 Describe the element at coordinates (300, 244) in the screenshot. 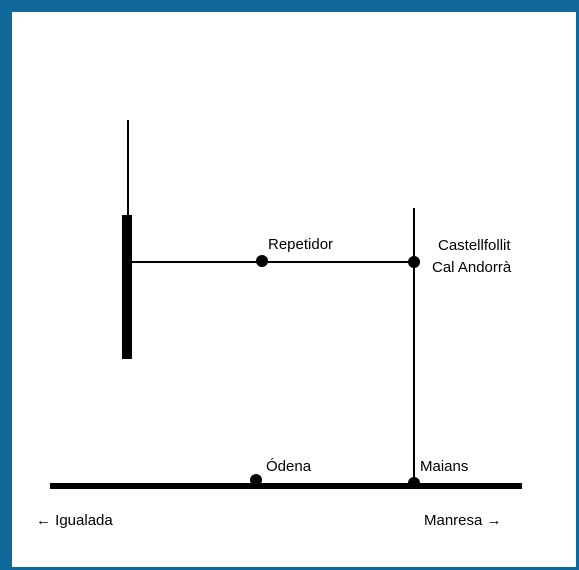

I see `place-label: Repetidor` at that location.